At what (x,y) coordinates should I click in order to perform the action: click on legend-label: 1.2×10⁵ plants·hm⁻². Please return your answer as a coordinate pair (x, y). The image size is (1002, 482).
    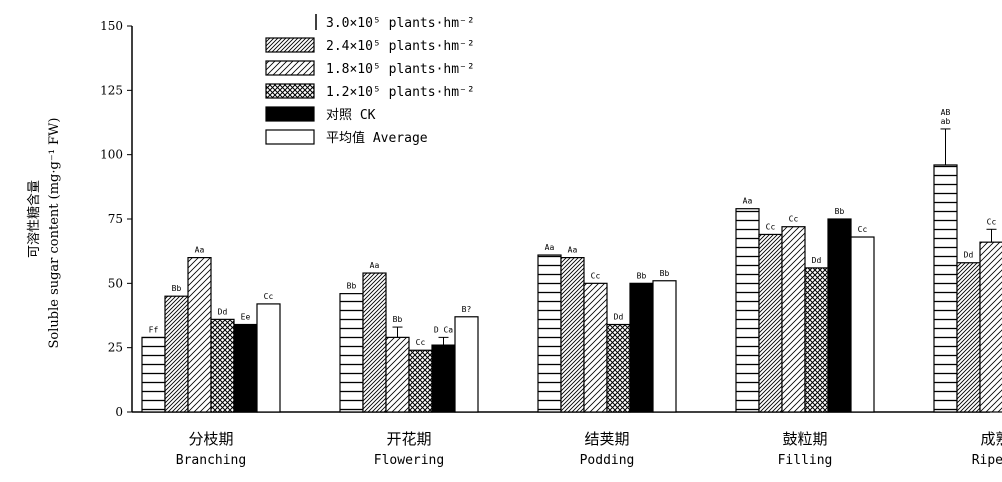
    Looking at the image, I should click on (400, 92).